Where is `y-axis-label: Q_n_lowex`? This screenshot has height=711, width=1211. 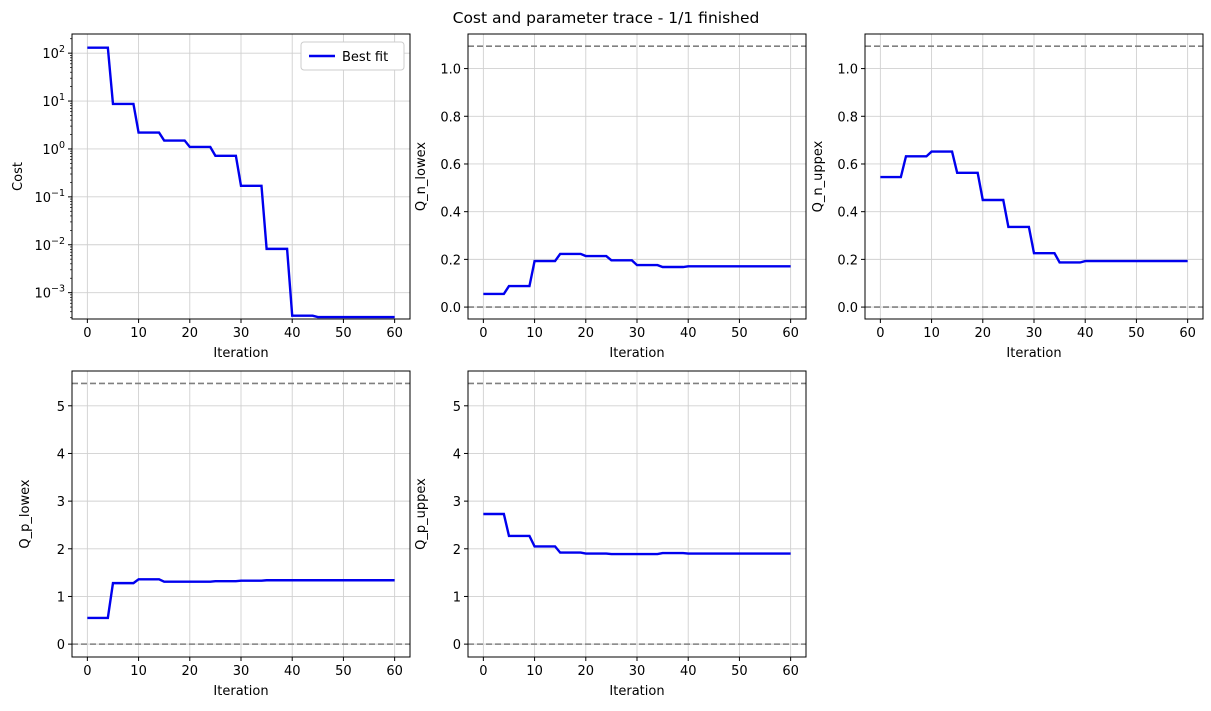 y-axis-label: Q_n_lowex is located at coordinates (421, 176).